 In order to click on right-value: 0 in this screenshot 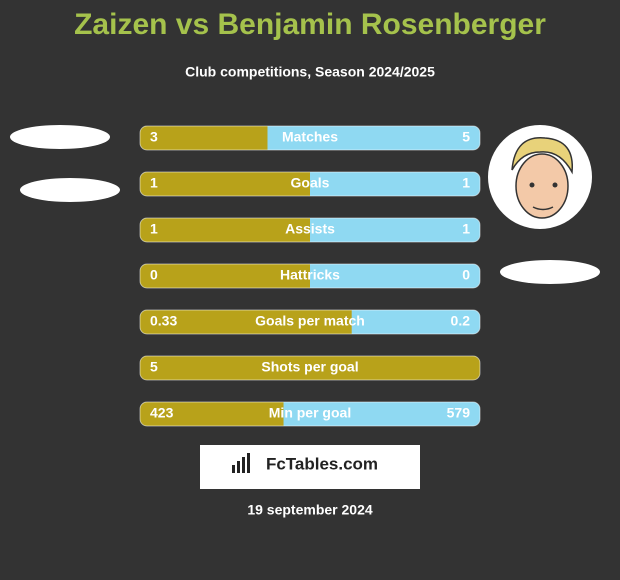, I will do `click(466, 275)`.